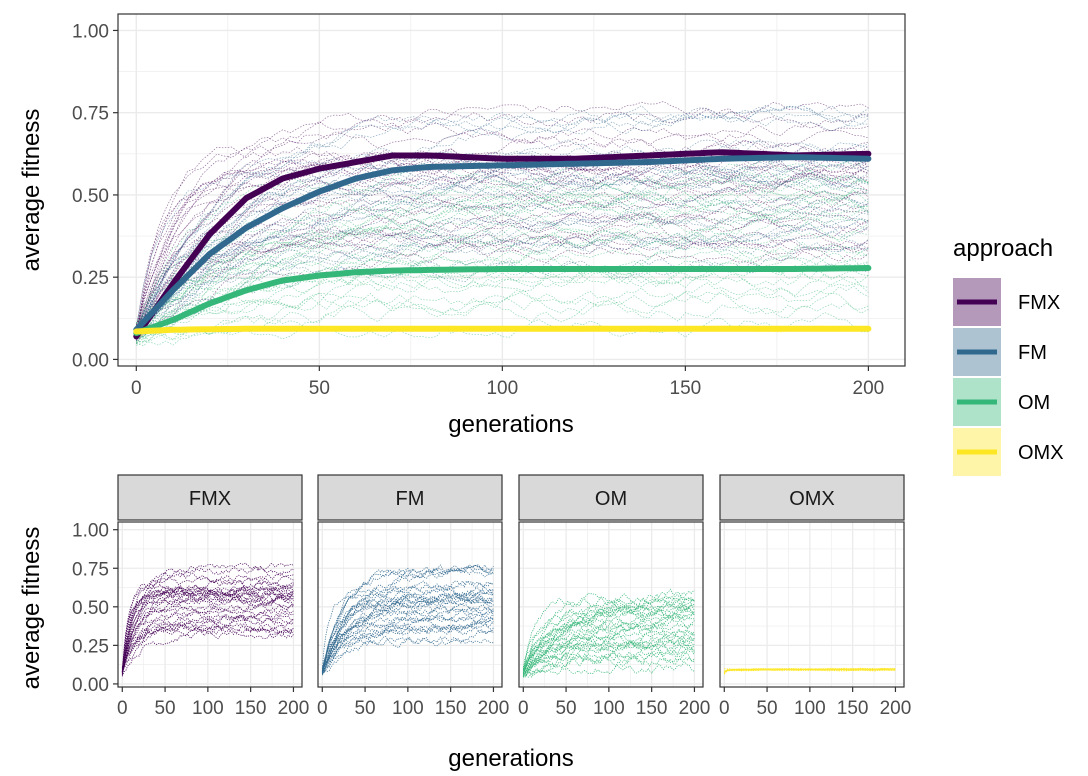 The image size is (1088, 776). Describe the element at coordinates (90, 685) in the screenshot. I see `facet-y-tick-label: 0.00` at that location.